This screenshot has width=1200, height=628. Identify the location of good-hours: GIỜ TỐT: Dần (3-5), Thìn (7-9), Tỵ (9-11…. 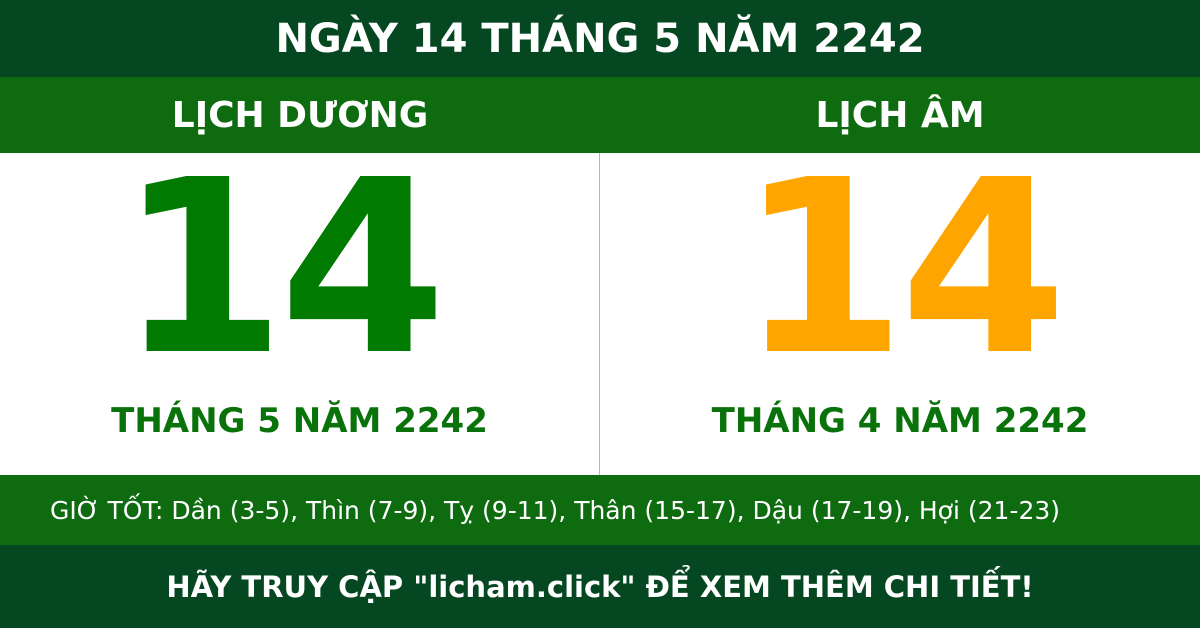
(600, 510).